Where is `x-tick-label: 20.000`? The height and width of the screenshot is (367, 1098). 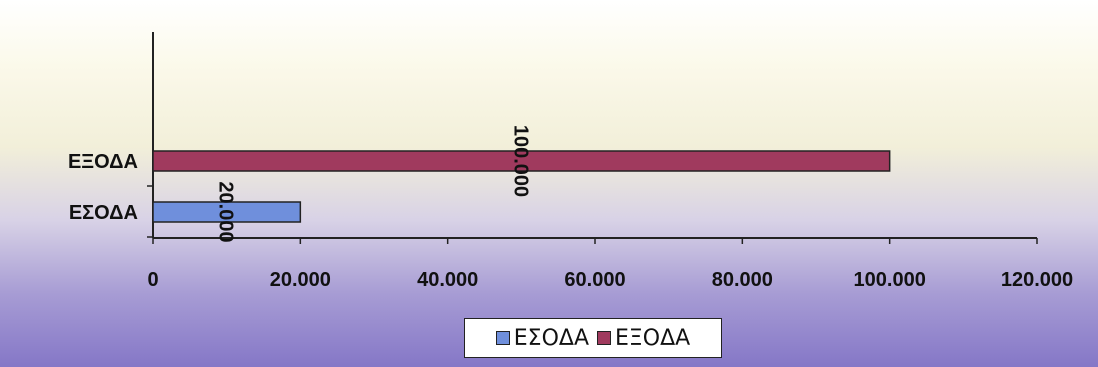
x-tick-label: 20.000 is located at coordinates (300, 280).